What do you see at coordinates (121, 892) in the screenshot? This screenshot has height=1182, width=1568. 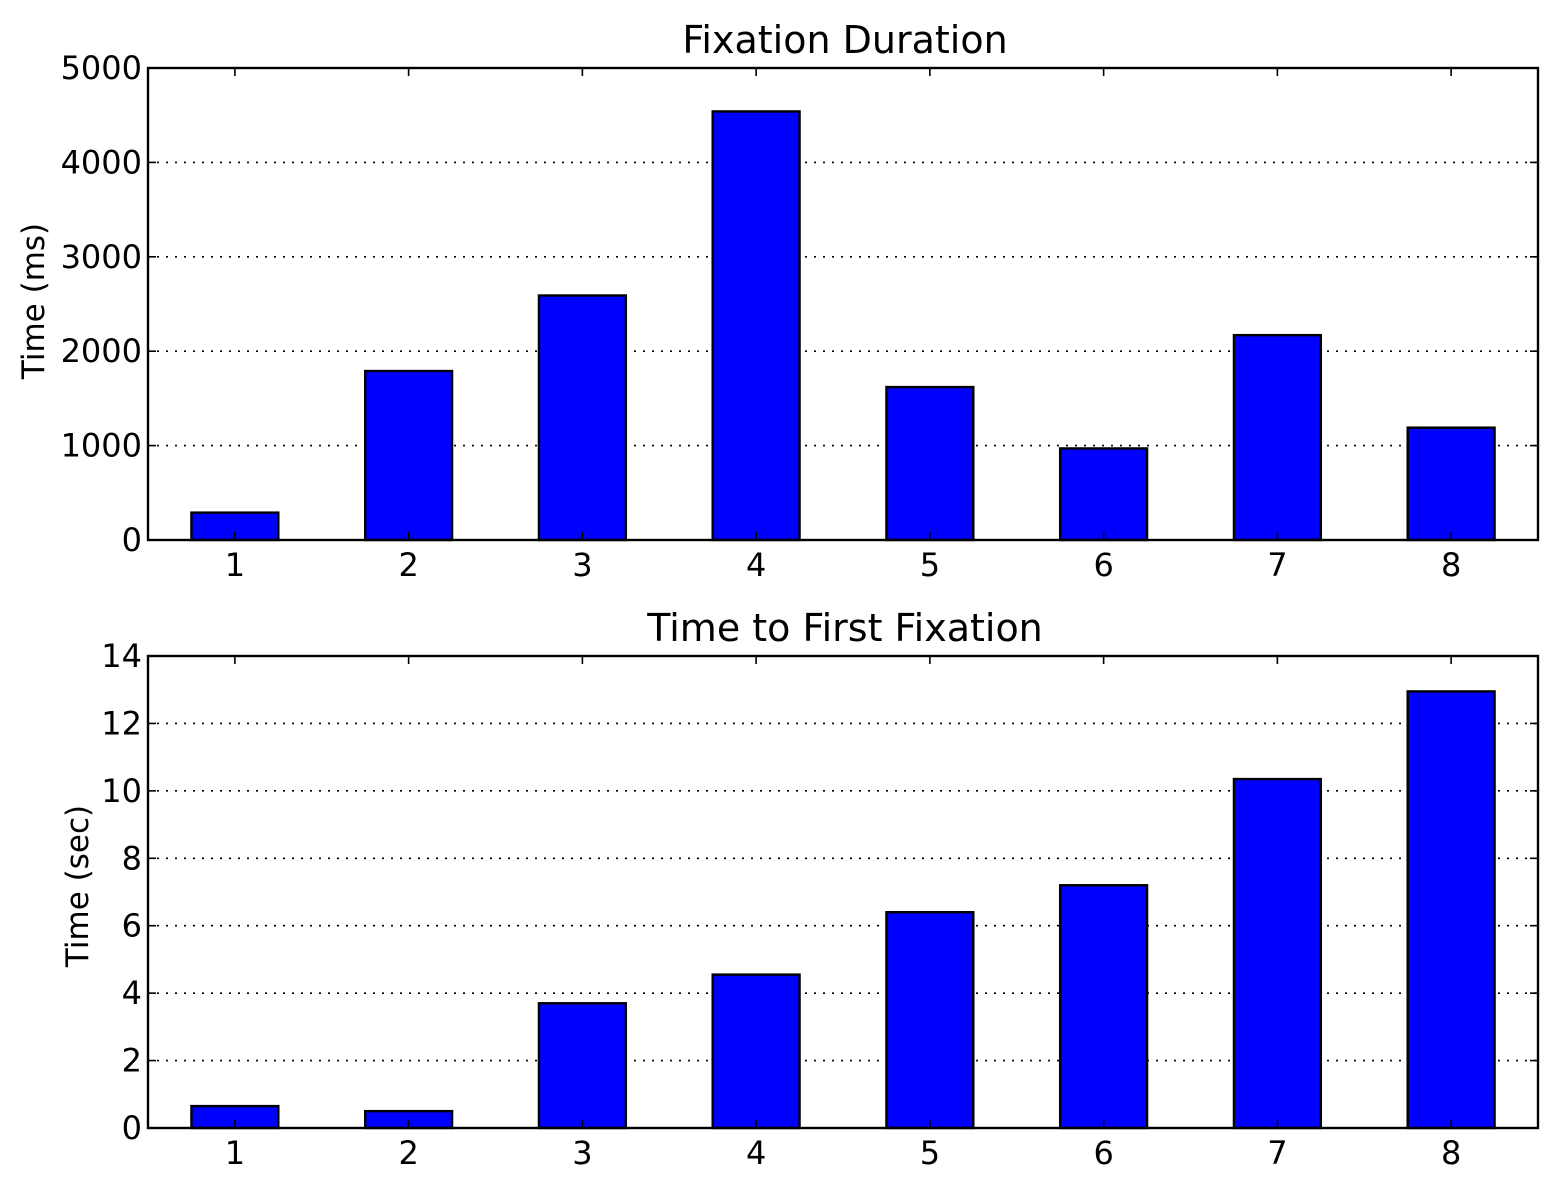 I see `y-tick-labels: 0 2 4 6 8 10 12 14` at bounding box center [121, 892].